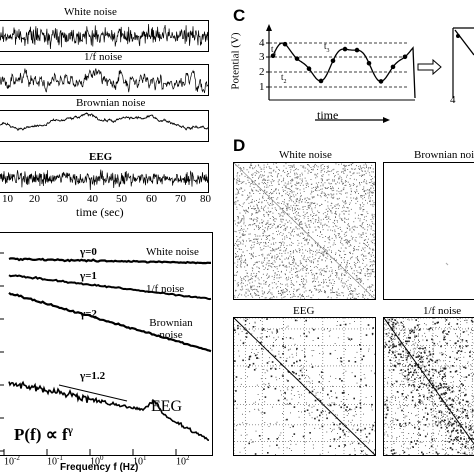 The height and width of the screenshot is (474, 474). What do you see at coordinates (43, 434) in the screenshot?
I see `power-law-formula: P(f) ∝ fγ` at bounding box center [43, 434].